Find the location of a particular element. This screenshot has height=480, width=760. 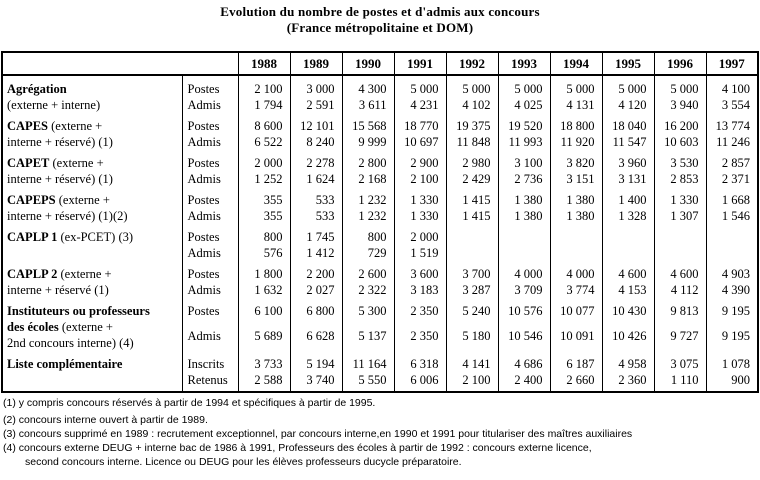

value-cell: 2 980 is located at coordinates (472, 160).